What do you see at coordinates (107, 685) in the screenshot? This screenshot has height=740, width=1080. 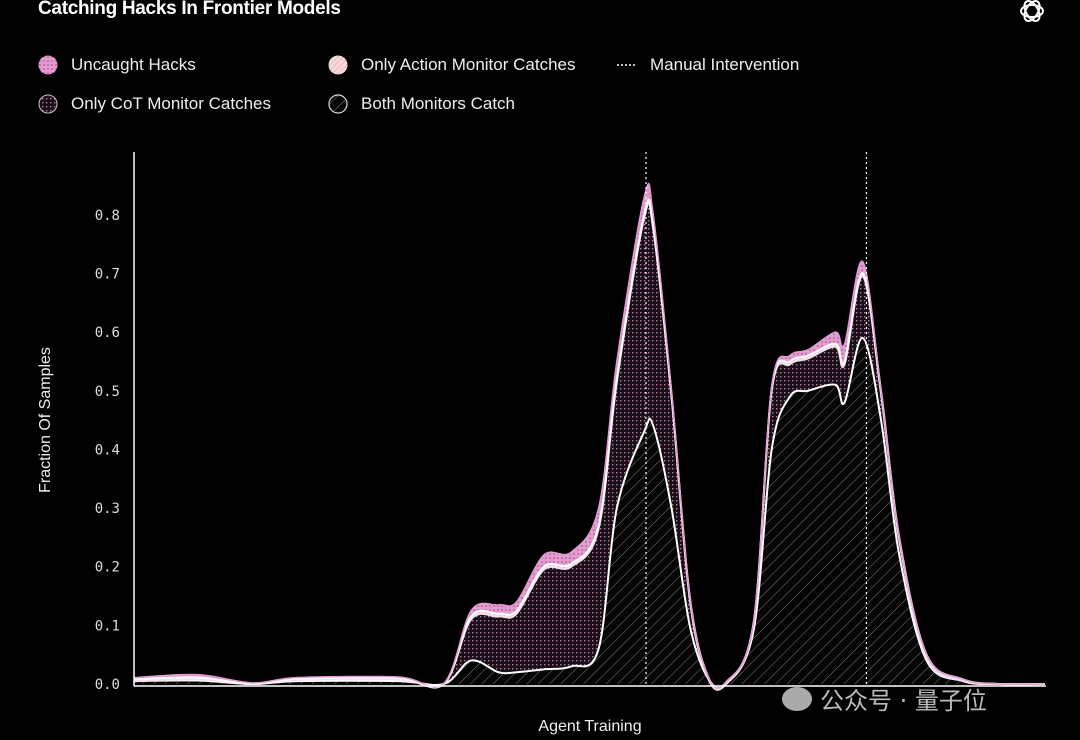 I see `y-tick-label: 0.0` at bounding box center [107, 685].